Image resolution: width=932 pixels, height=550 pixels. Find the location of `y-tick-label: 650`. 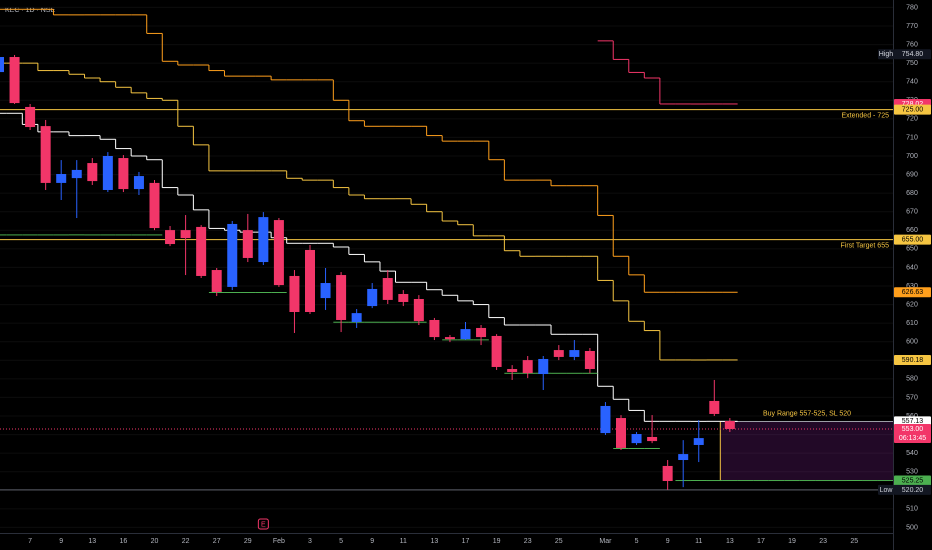

y-tick-label: 650 is located at coordinates (912, 249).